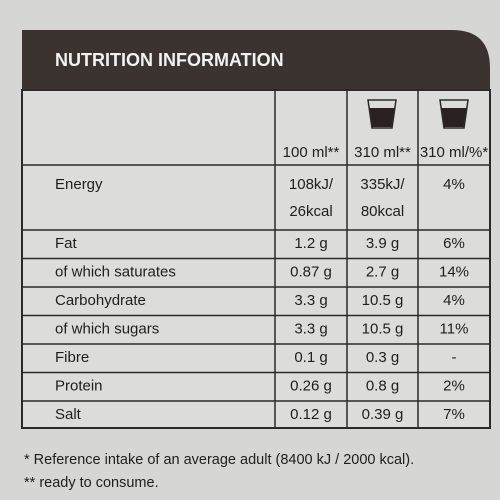  I want to click on nutrient-label: Carbohydrate, so click(100, 300).